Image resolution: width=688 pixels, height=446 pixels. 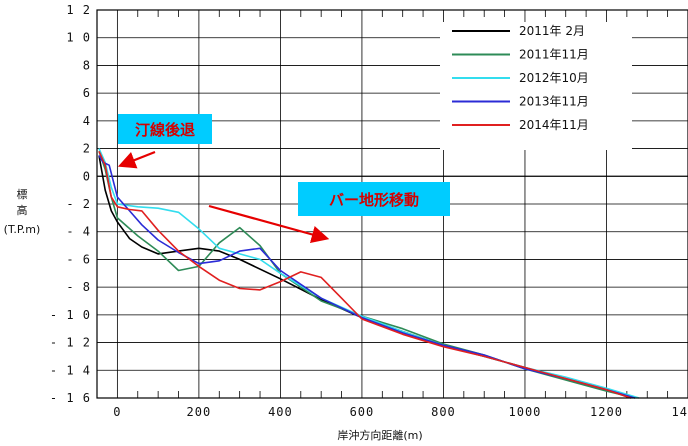 What do you see at coordinates (552, 31) in the screenshot?
I see `legend-label: 2011年 2月` at bounding box center [552, 31].